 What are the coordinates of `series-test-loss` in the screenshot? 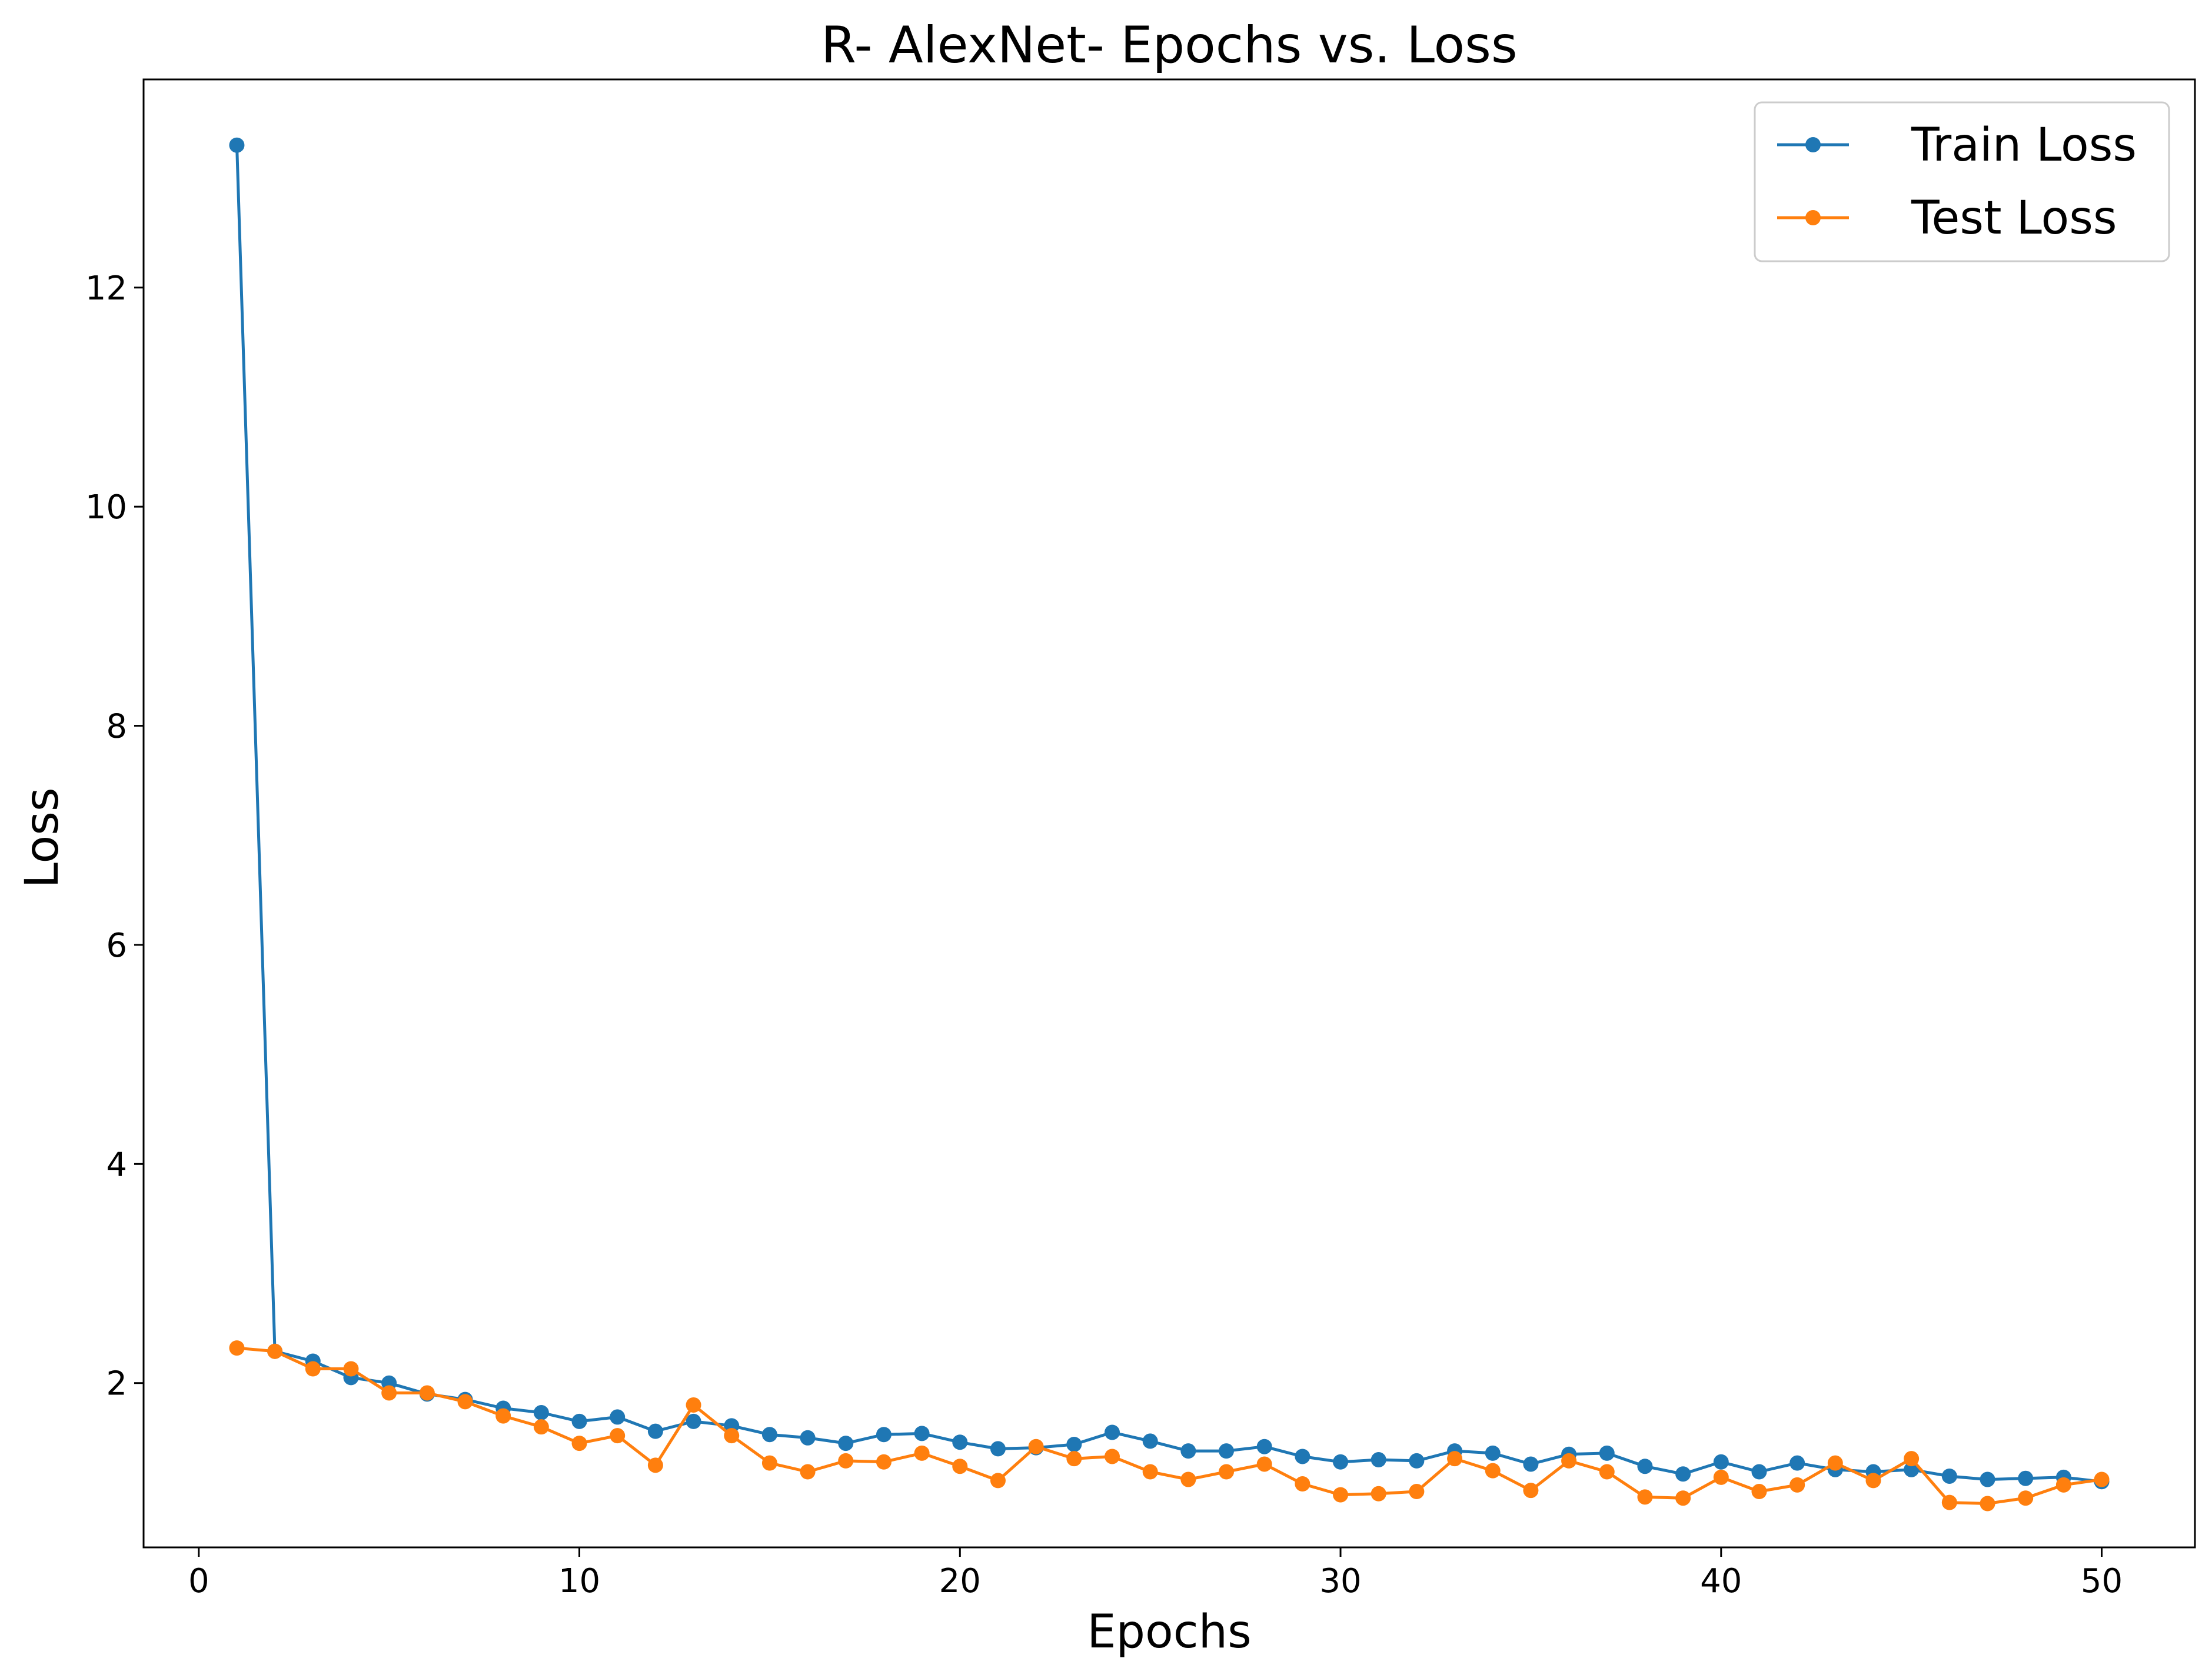 It's located at (1169, 1425).